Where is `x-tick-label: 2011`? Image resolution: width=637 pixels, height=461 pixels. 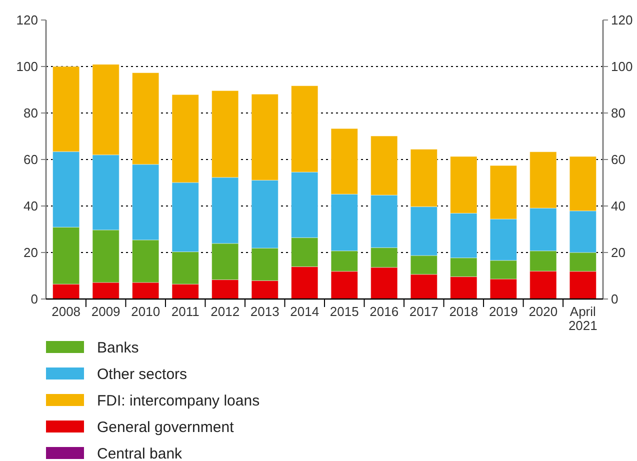 x-tick-label: 2011 is located at coordinates (185, 311).